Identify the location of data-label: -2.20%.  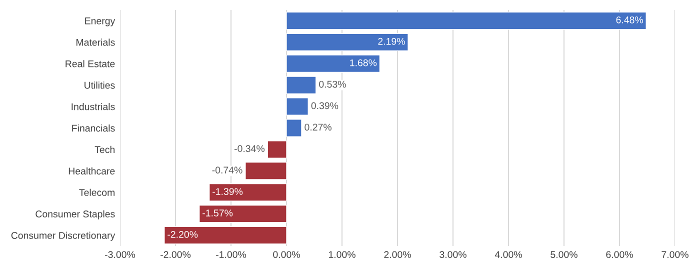
(183, 234).